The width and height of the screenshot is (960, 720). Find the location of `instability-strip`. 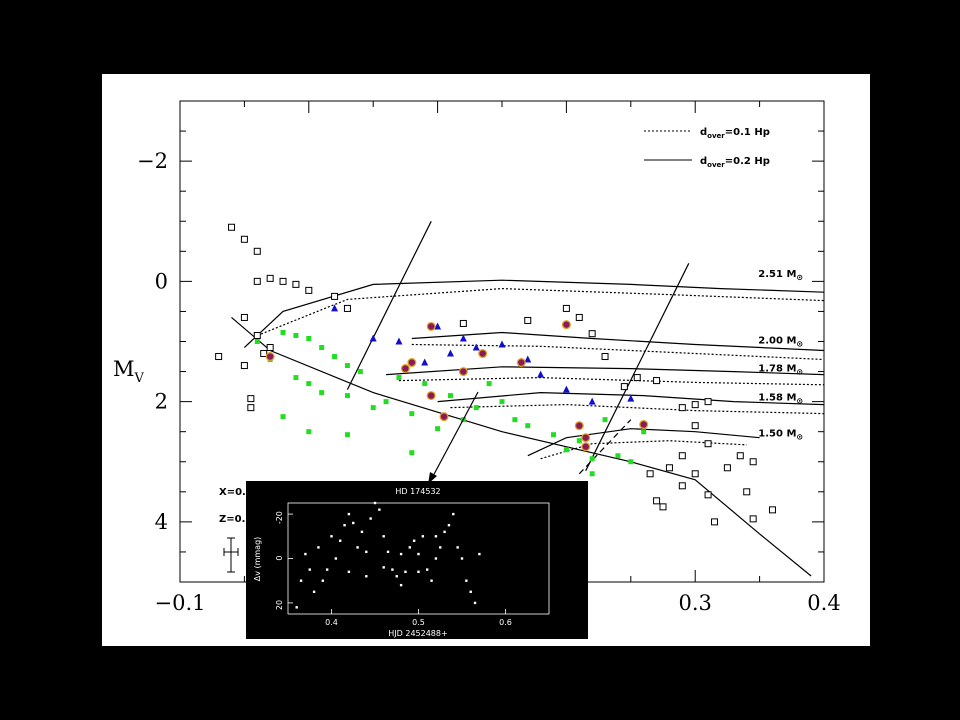

instability-strip is located at coordinates (518, 348).